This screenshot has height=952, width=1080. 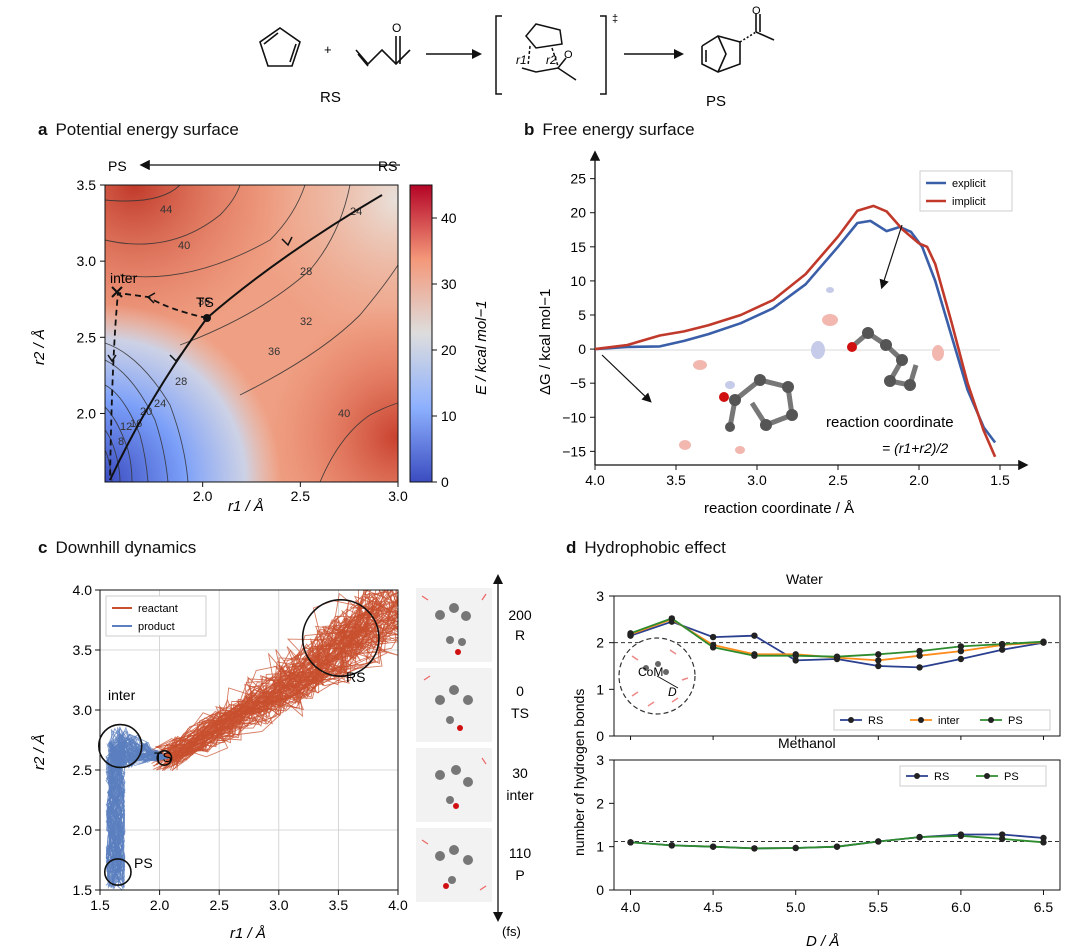 I want to click on pes-contours, so click(x=251, y=333).